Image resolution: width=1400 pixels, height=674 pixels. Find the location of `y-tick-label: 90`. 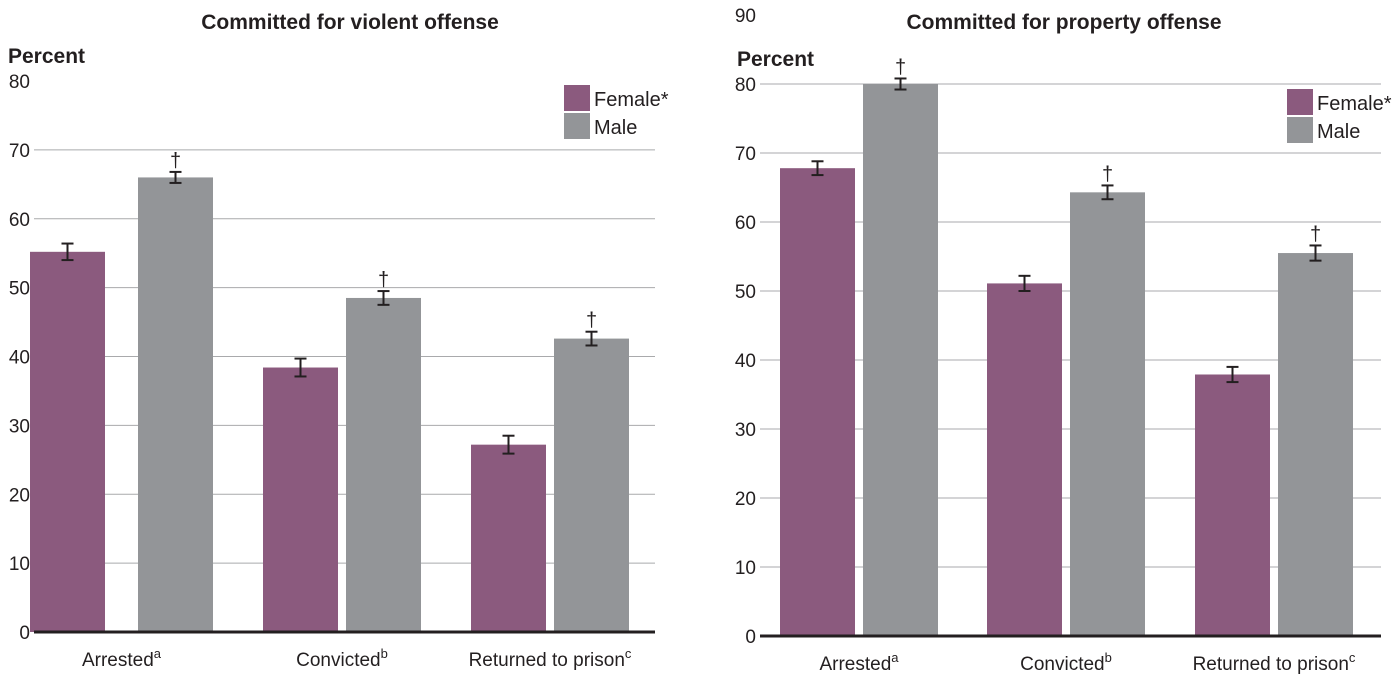

y-tick-label: 90 is located at coordinates (745, 16).